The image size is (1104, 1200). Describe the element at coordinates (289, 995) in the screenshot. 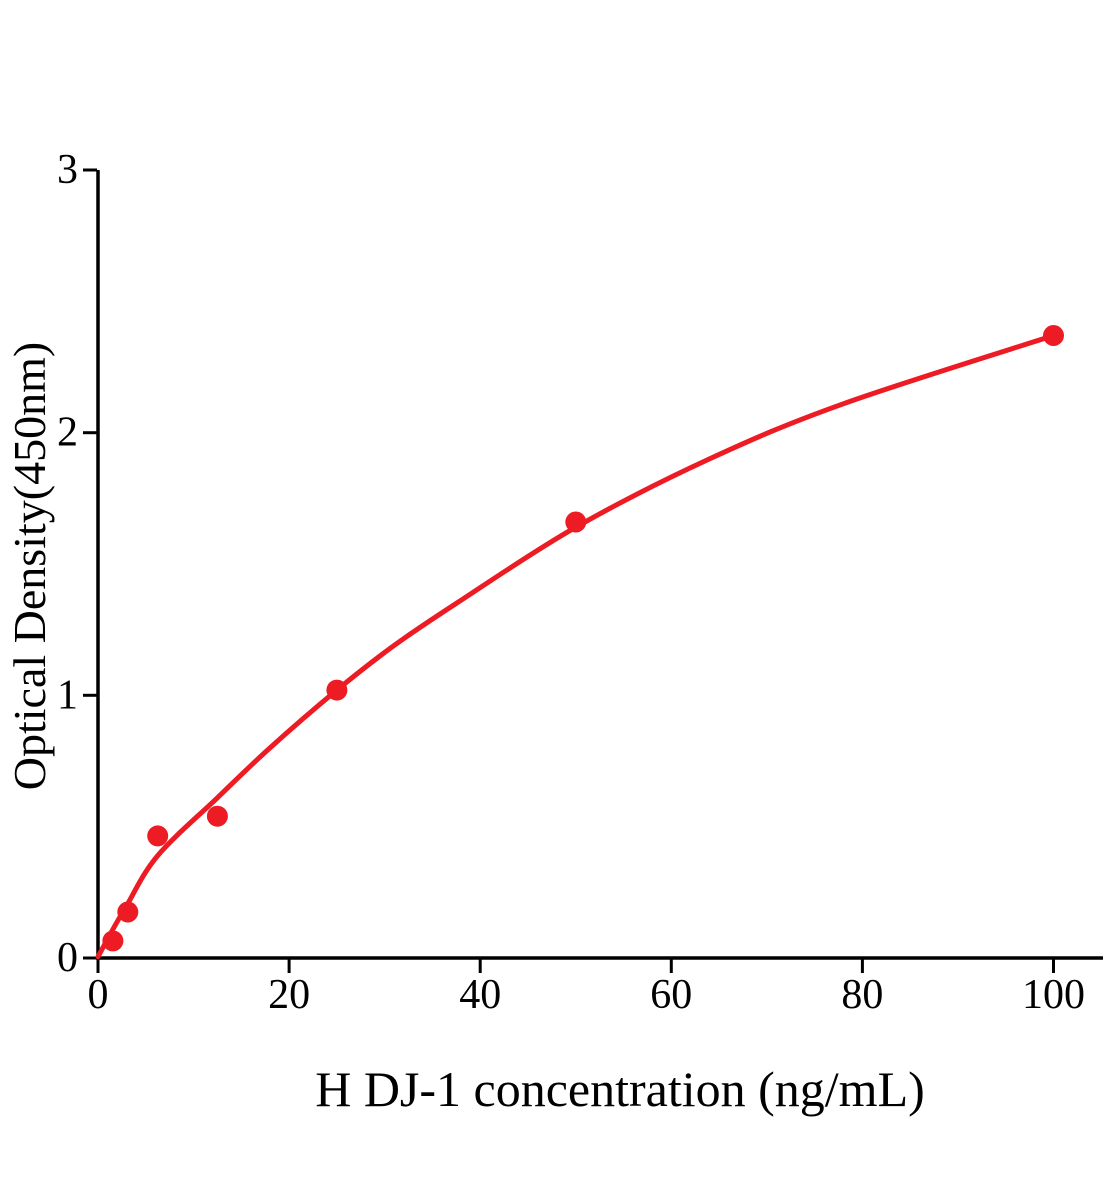

I see `x-tick-label: 20` at that location.